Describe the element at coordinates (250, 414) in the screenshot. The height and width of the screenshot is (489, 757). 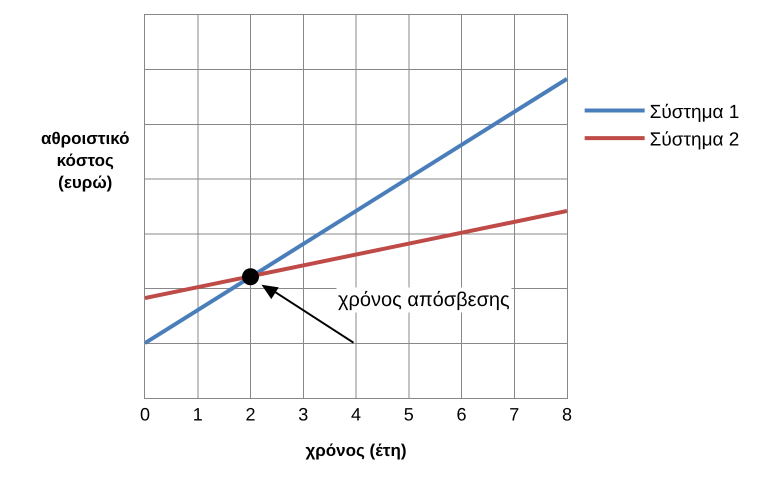
I see `x-tick-label: 2` at that location.